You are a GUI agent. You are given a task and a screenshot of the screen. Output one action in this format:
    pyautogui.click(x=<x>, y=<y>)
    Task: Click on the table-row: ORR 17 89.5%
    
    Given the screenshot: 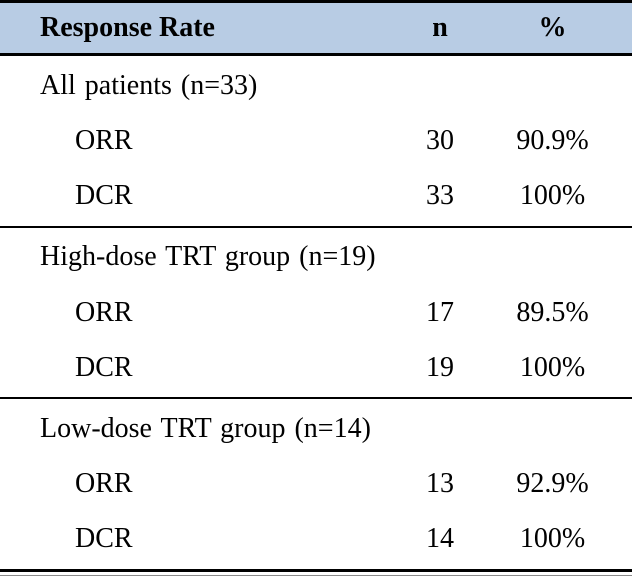 What is the action you would take?
    pyautogui.click(x=316, y=312)
    